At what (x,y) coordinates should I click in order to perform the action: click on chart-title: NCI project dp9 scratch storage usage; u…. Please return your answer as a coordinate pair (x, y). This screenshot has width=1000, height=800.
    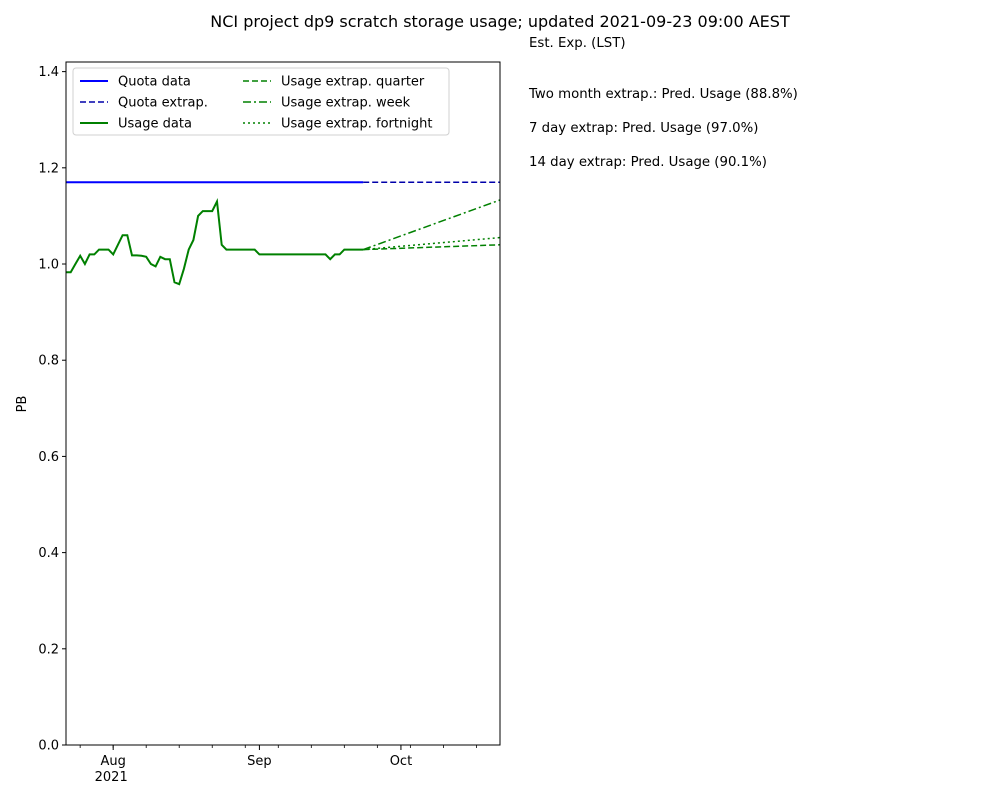
    Looking at the image, I should click on (500, 21).